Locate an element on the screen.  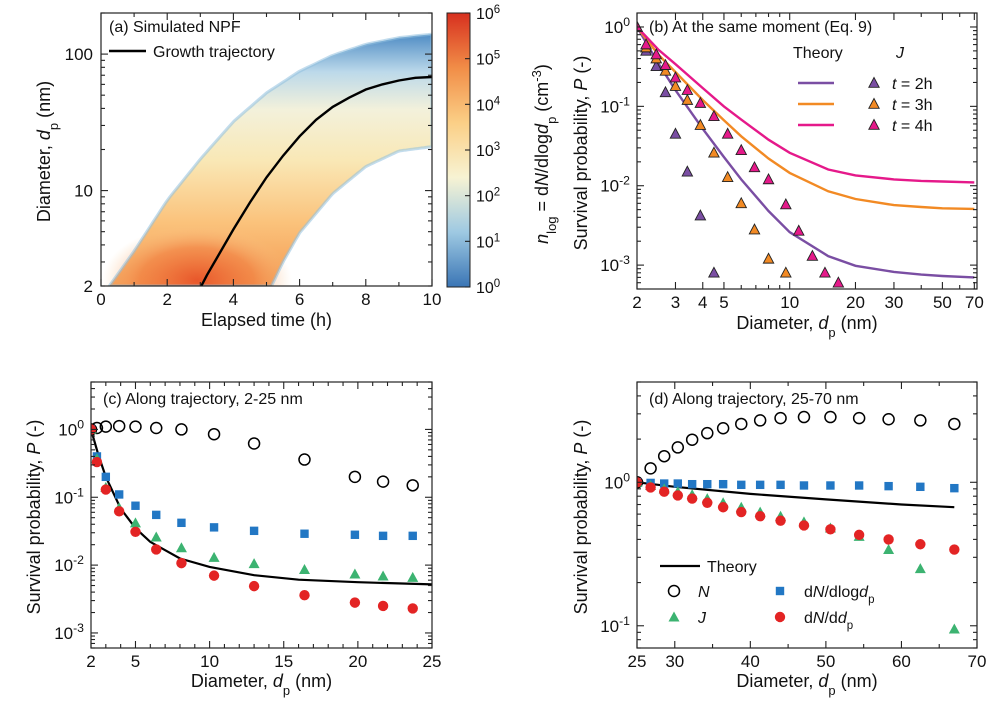
x-tick-label: 70 is located at coordinates (974, 302).